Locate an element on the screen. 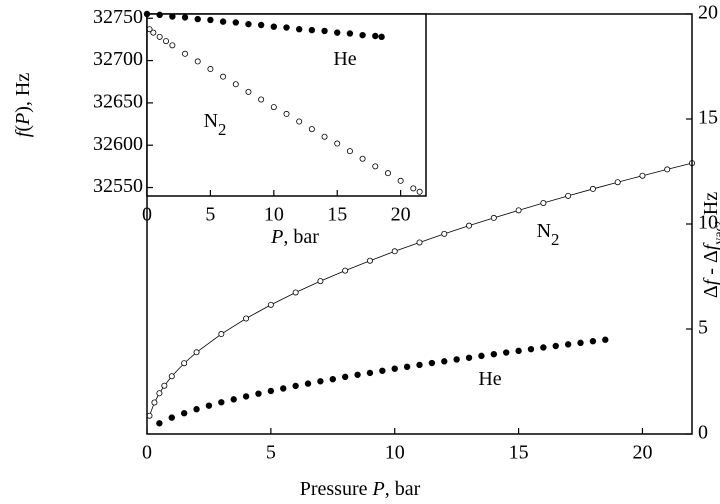 Image resolution: width=720 pixels, height=504 pixels. y-tick-label: 5 is located at coordinates (703, 328).